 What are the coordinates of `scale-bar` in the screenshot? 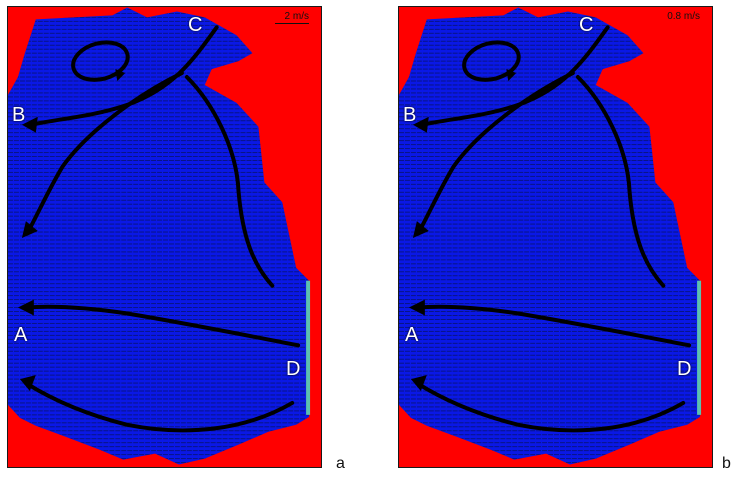 It's located at (292, 23).